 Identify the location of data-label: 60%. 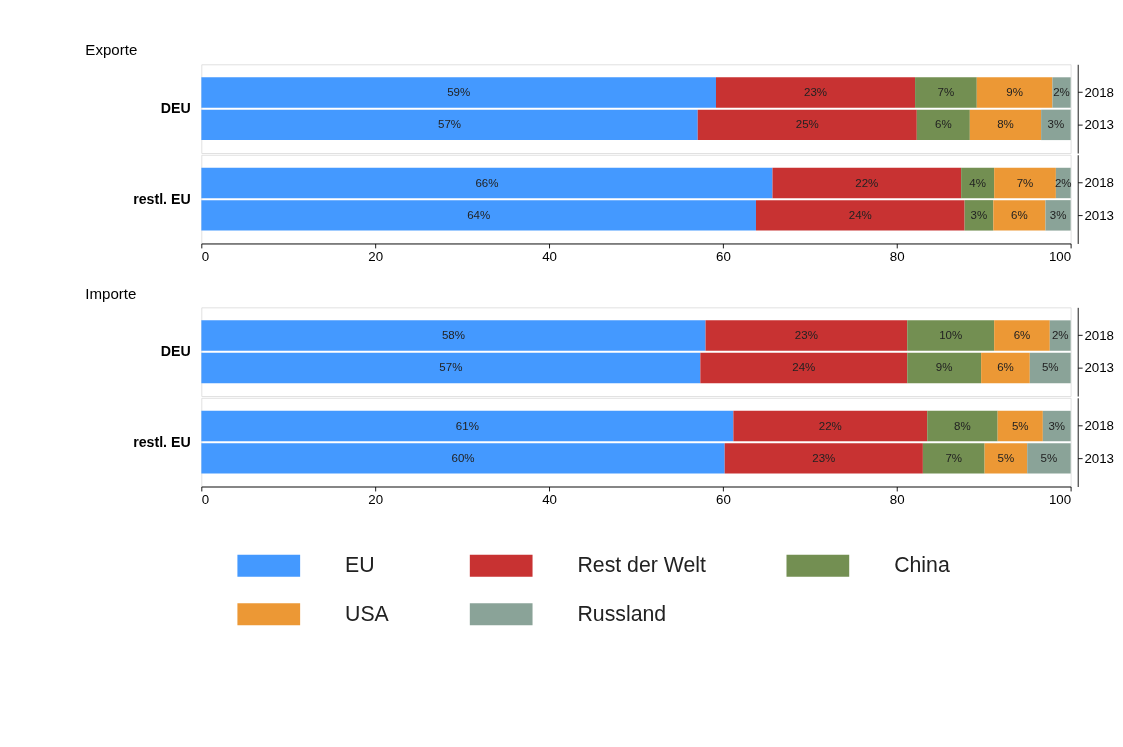
(463, 457).